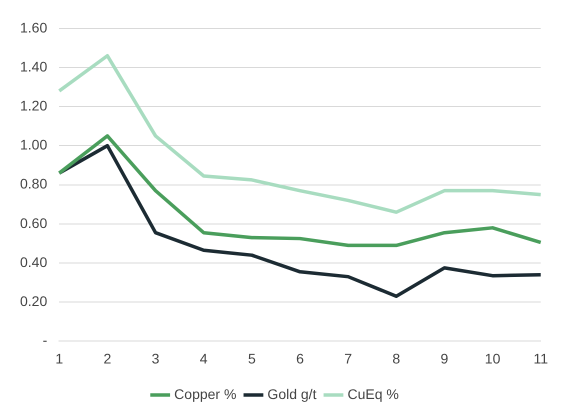 Image resolution: width=566 pixels, height=420 pixels. Describe the element at coordinates (444, 358) in the screenshot. I see `x-tick-label: 9` at that location.